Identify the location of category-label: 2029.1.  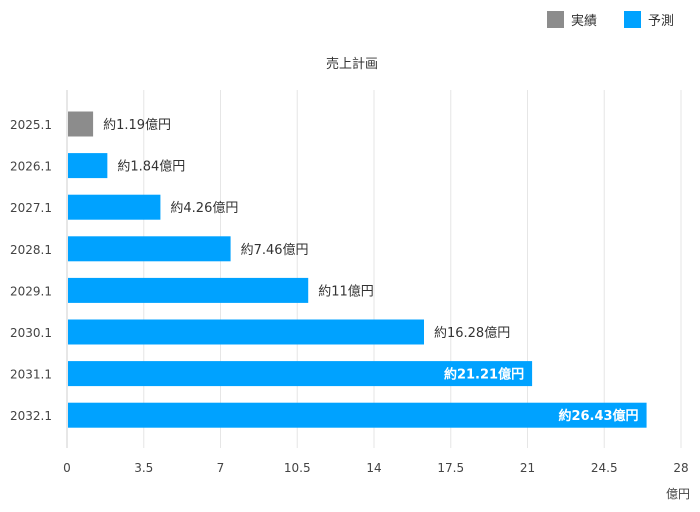
(31, 291).